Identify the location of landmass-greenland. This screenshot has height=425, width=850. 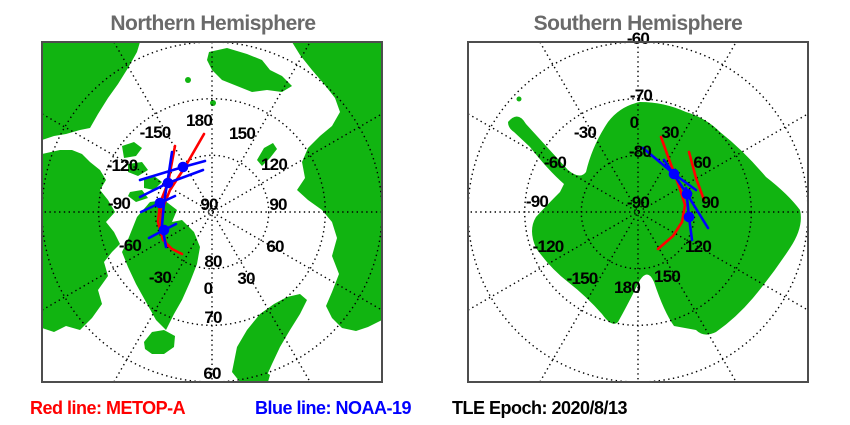
(161, 265).